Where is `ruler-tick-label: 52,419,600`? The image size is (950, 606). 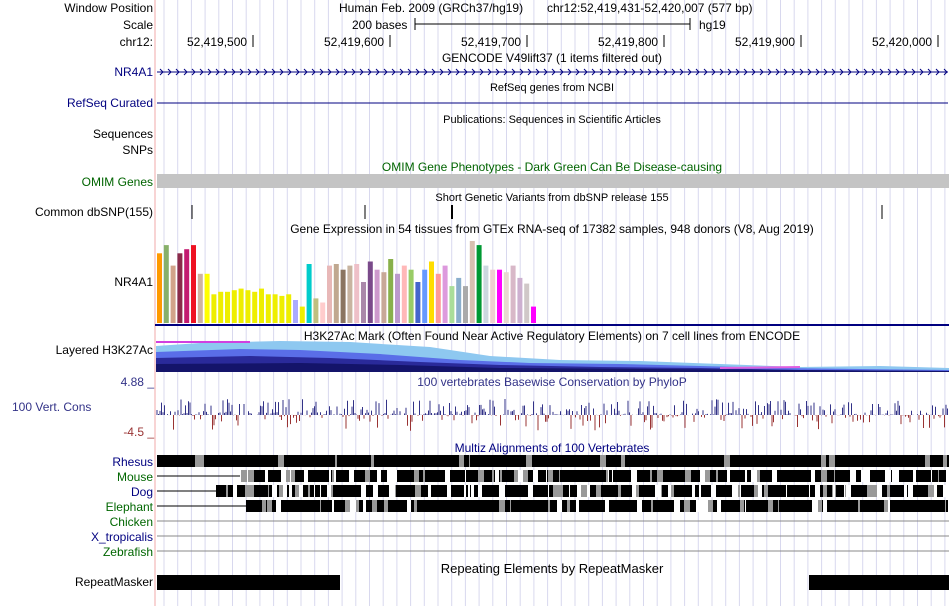
ruler-tick-label: 52,419,600 is located at coordinates (354, 42).